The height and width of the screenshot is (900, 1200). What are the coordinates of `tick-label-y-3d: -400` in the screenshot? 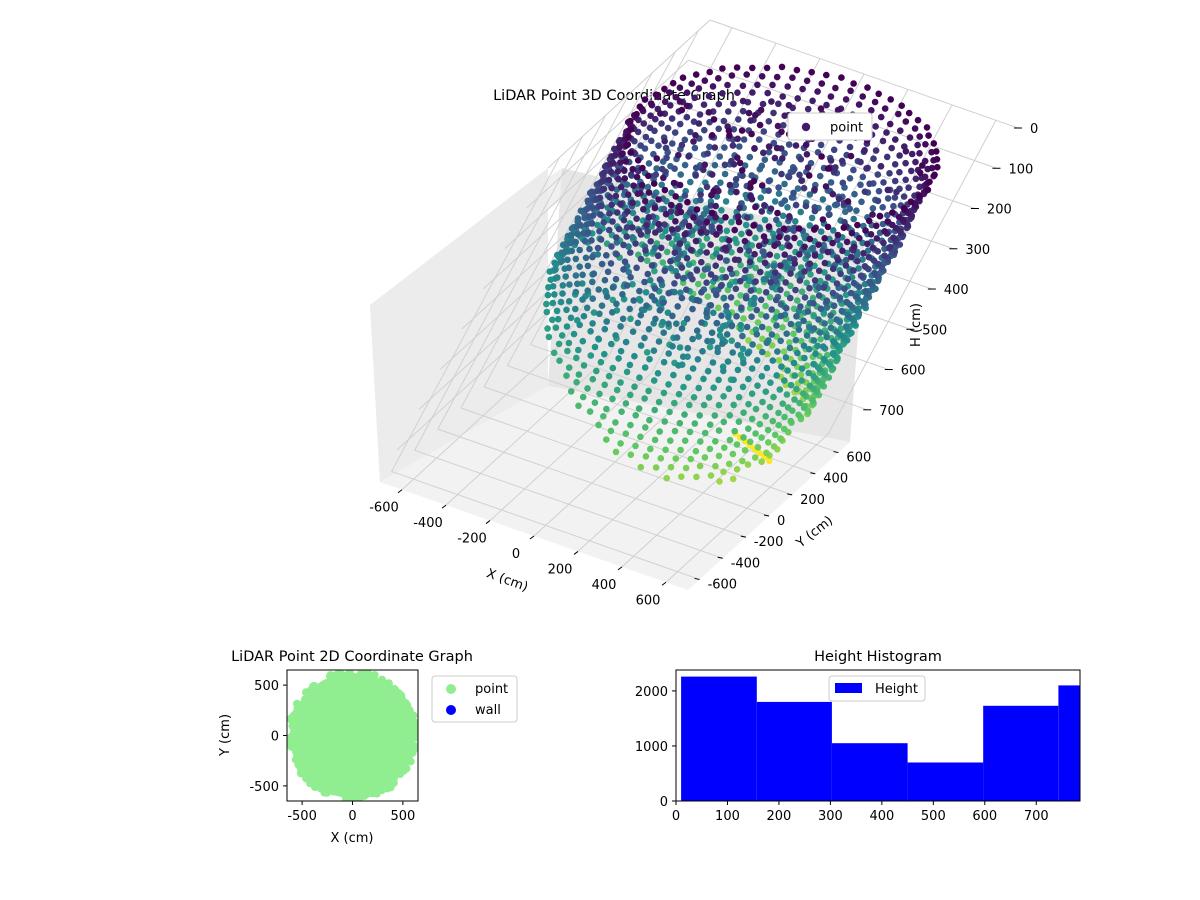 It's located at (746, 563).